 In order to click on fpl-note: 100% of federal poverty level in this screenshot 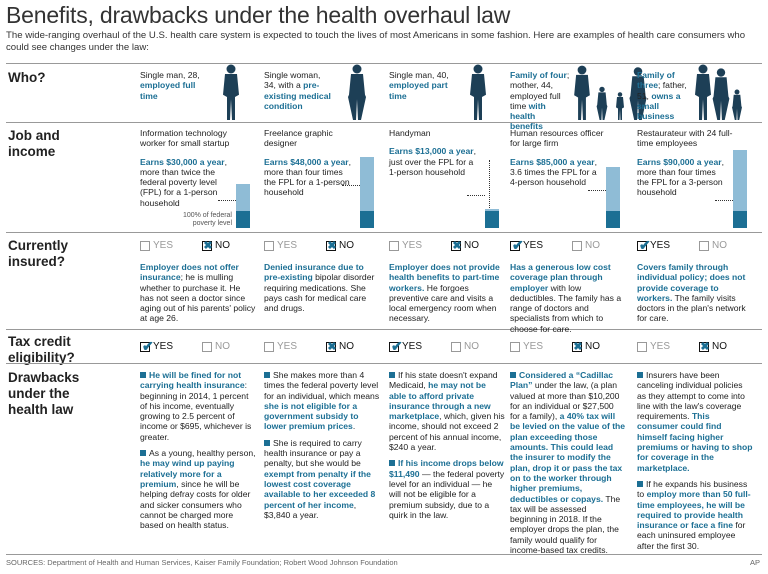, I will do `click(207, 219)`.